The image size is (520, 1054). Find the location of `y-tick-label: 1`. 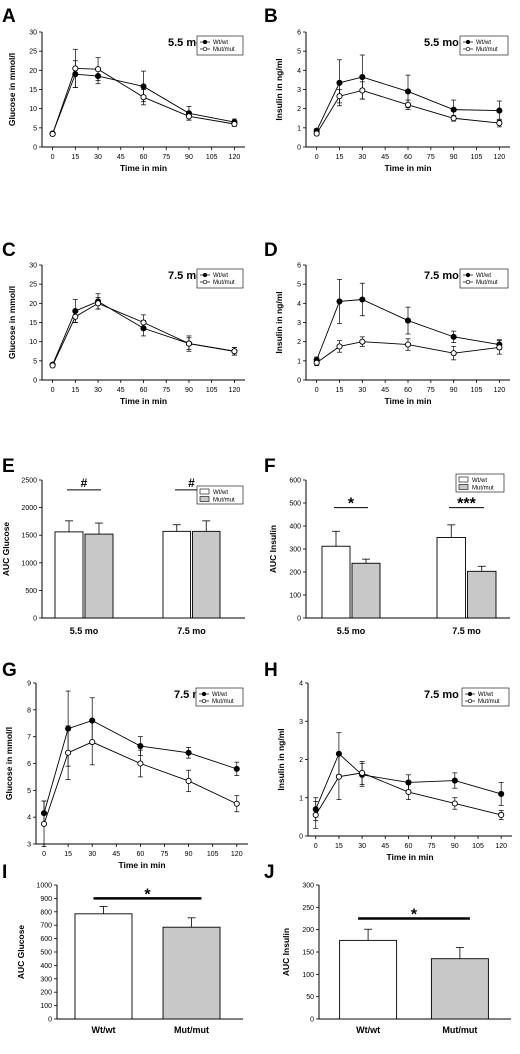

y-tick-label: 1 is located at coordinates (301, 798).